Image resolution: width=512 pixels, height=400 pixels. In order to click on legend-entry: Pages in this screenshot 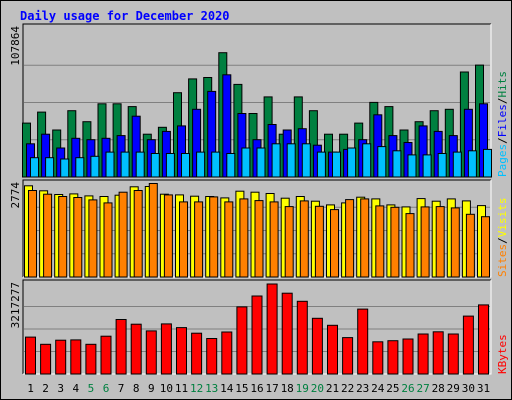, I will do `click(502, 160)`.